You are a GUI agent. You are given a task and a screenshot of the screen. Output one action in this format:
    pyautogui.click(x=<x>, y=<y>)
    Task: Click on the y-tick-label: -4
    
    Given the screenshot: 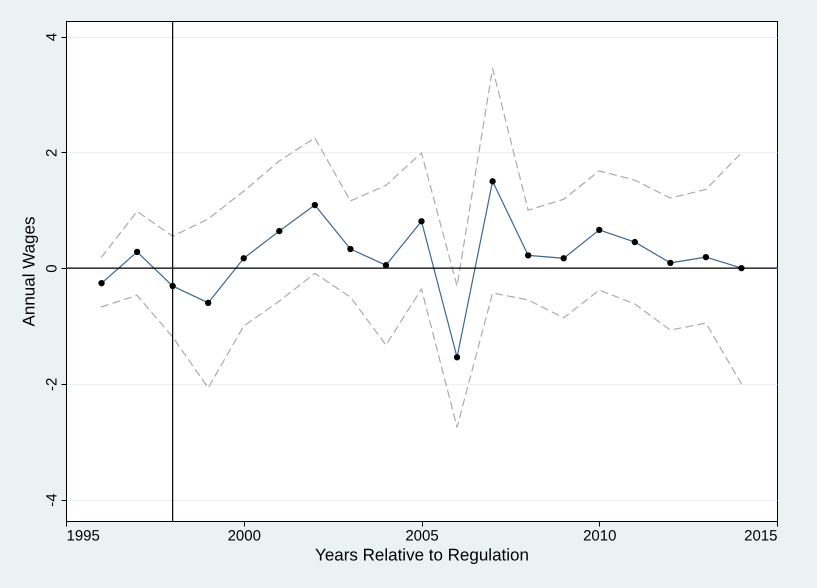 What is the action you would take?
    pyautogui.click(x=52, y=500)
    